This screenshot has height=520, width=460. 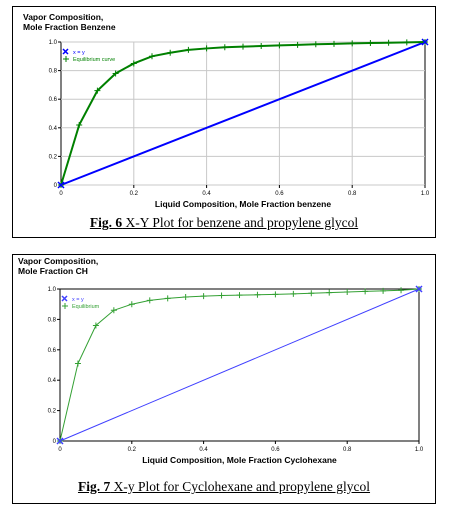 What do you see at coordinates (69, 27) in the screenshot?
I see `y-title-line2: Mole Fraction Benzene` at bounding box center [69, 27].